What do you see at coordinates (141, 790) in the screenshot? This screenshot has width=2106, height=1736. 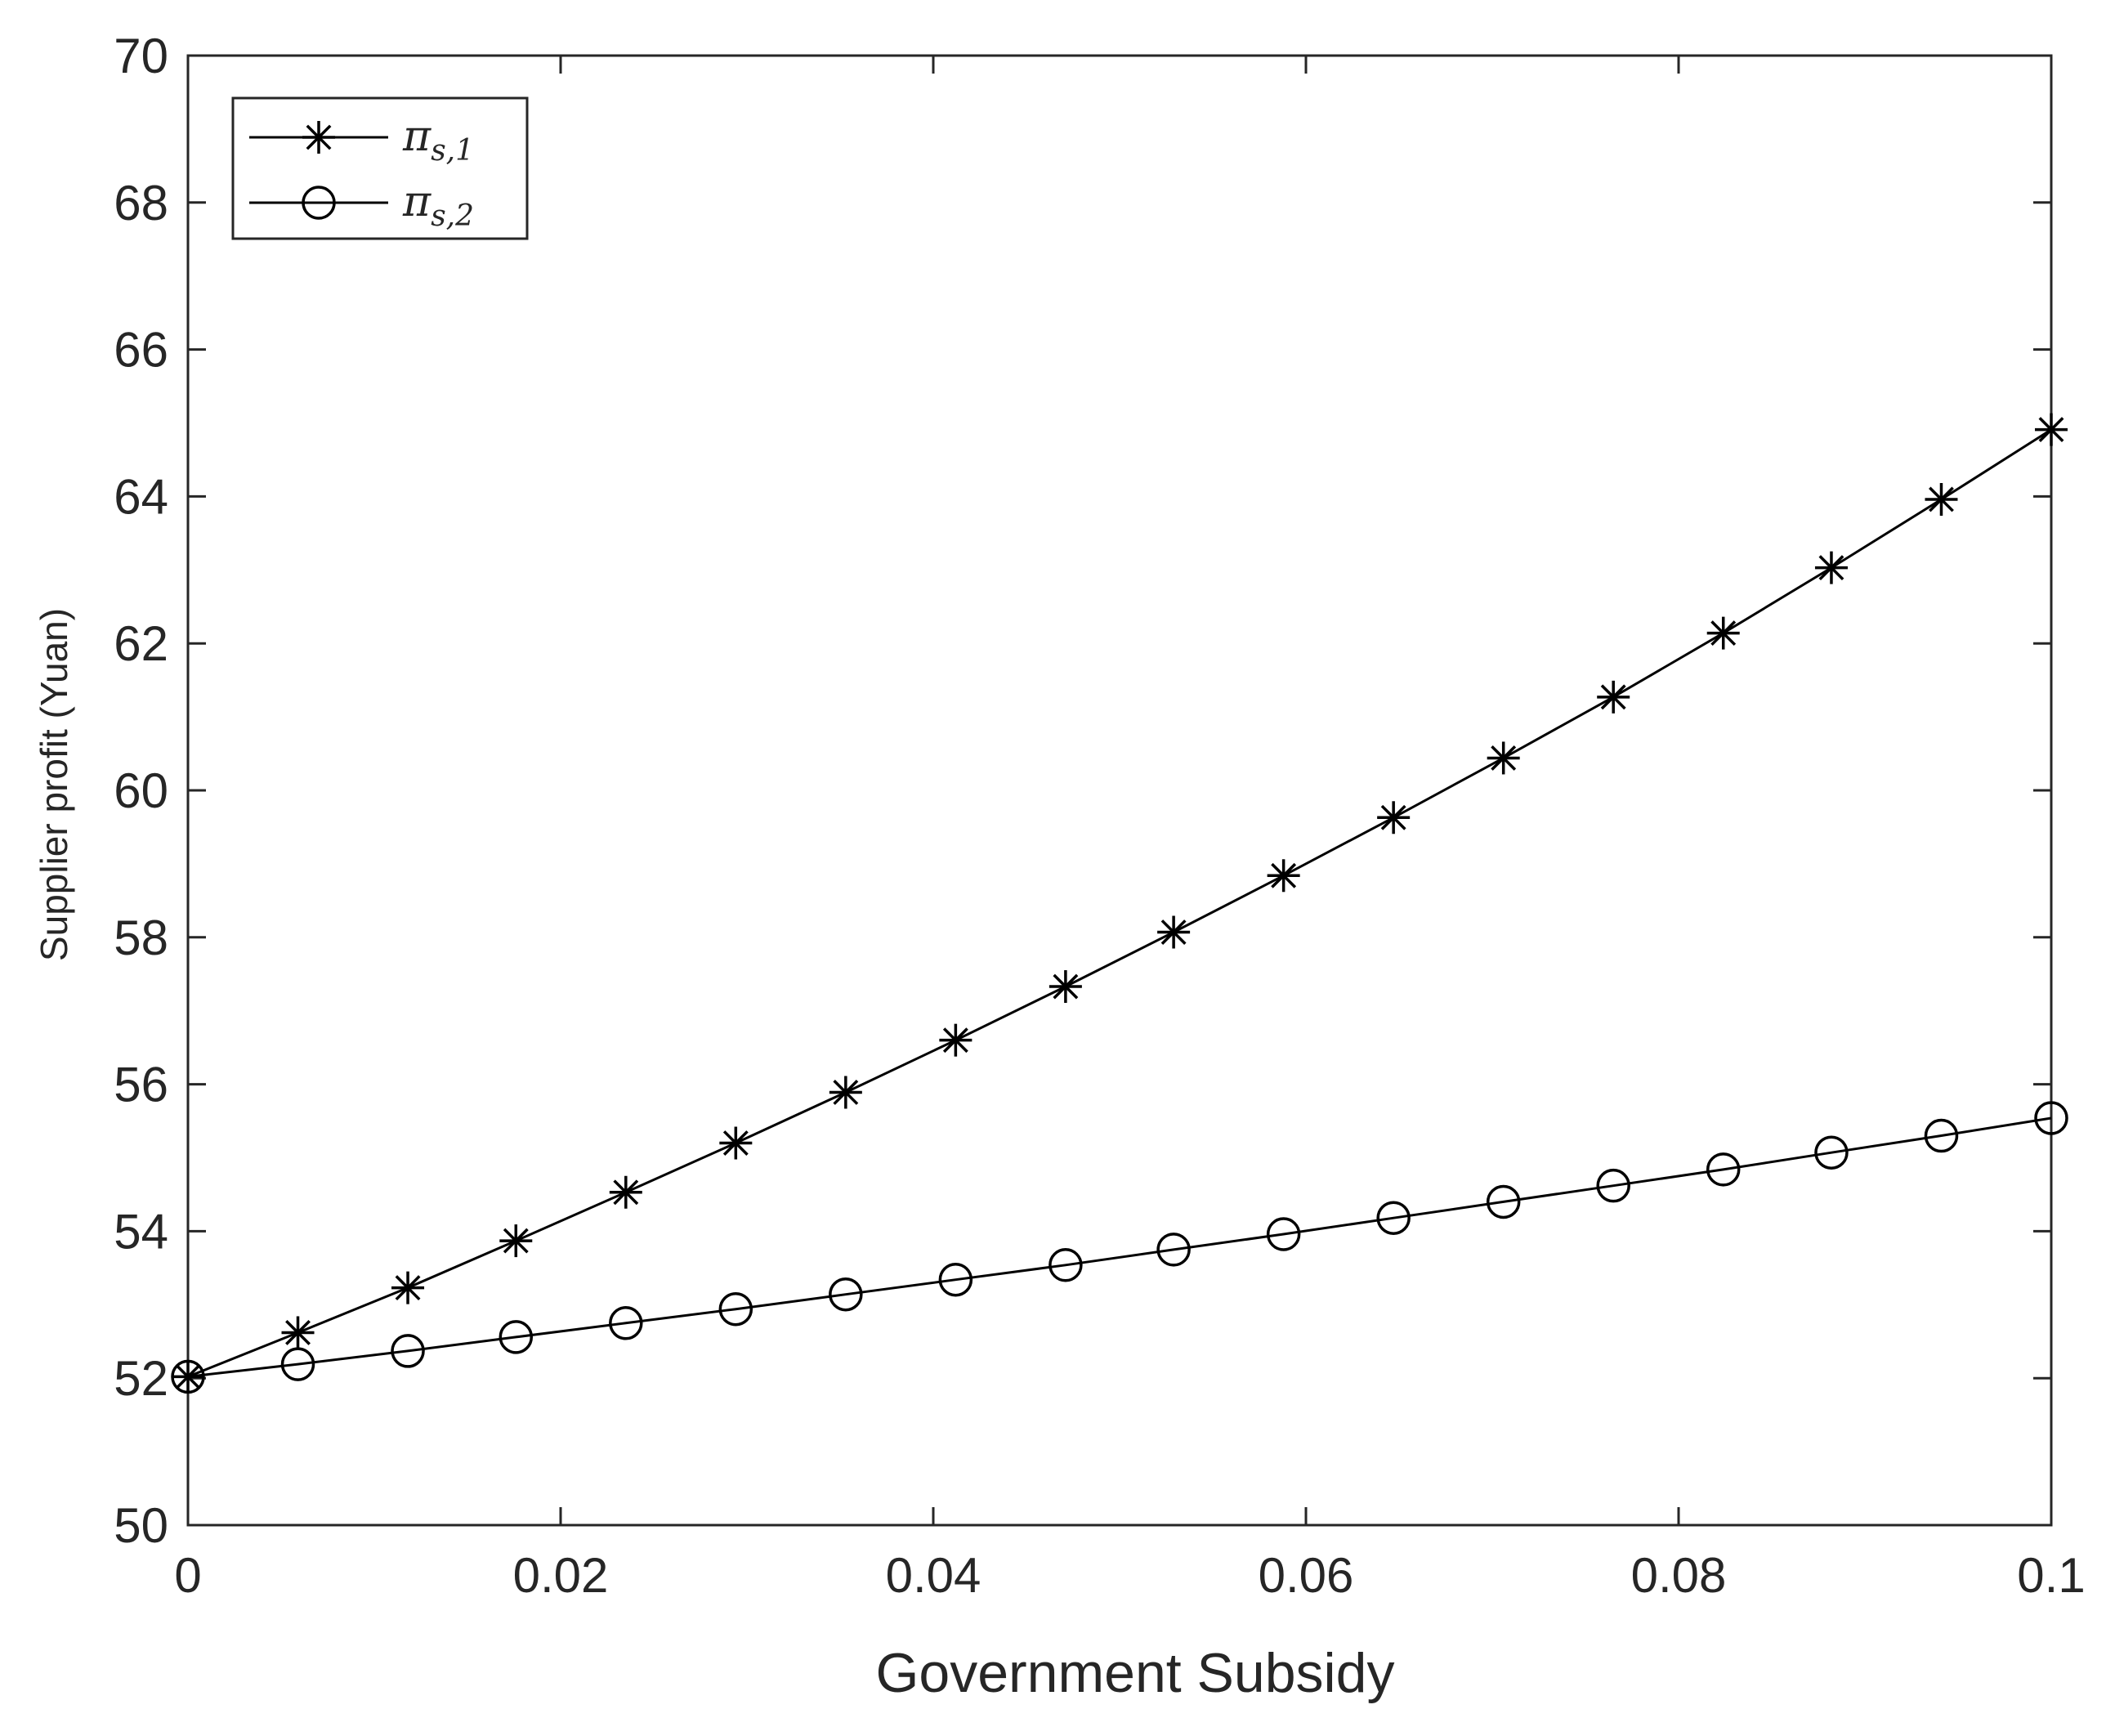 I see `y-tick-label: 60` at bounding box center [141, 790].